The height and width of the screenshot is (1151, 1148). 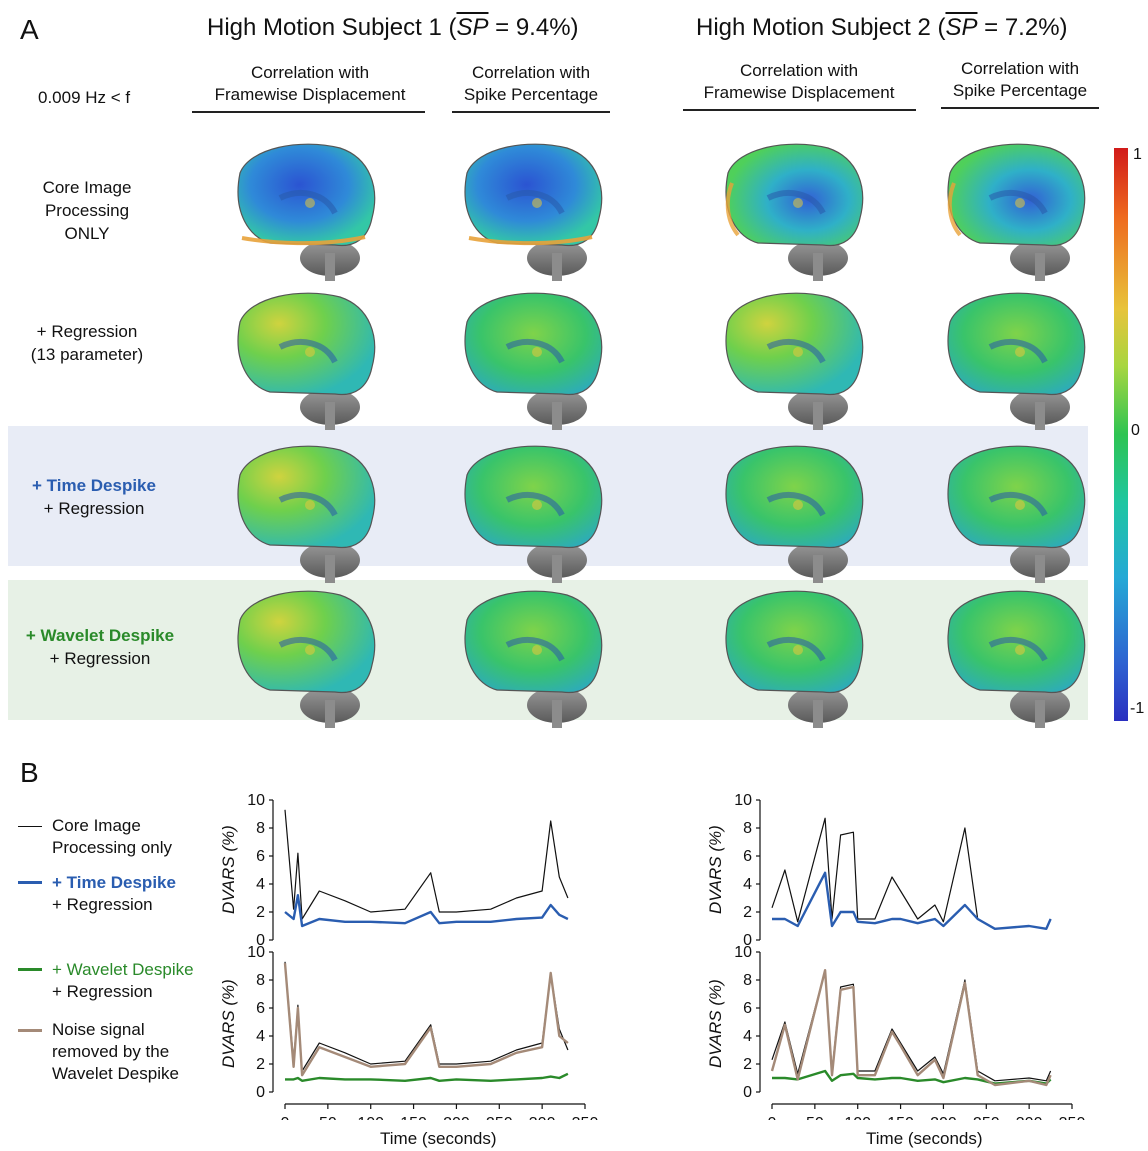 I want to click on subject1-title: High Motion Subject 1 (SP = 9.4%), so click(x=393, y=27).